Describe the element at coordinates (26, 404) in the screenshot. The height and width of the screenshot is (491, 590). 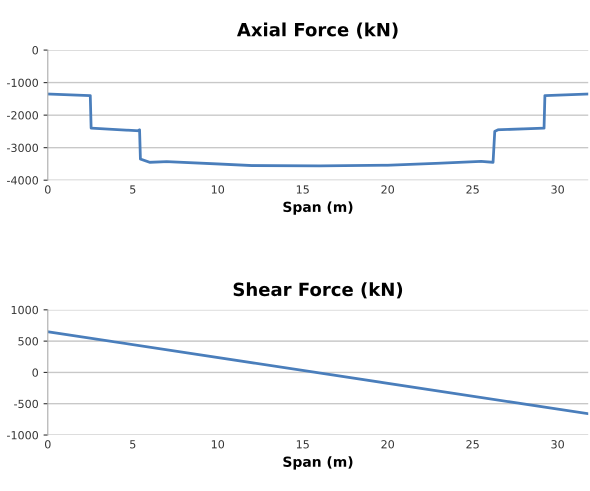
I see `y-tick-label: -500` at that location.